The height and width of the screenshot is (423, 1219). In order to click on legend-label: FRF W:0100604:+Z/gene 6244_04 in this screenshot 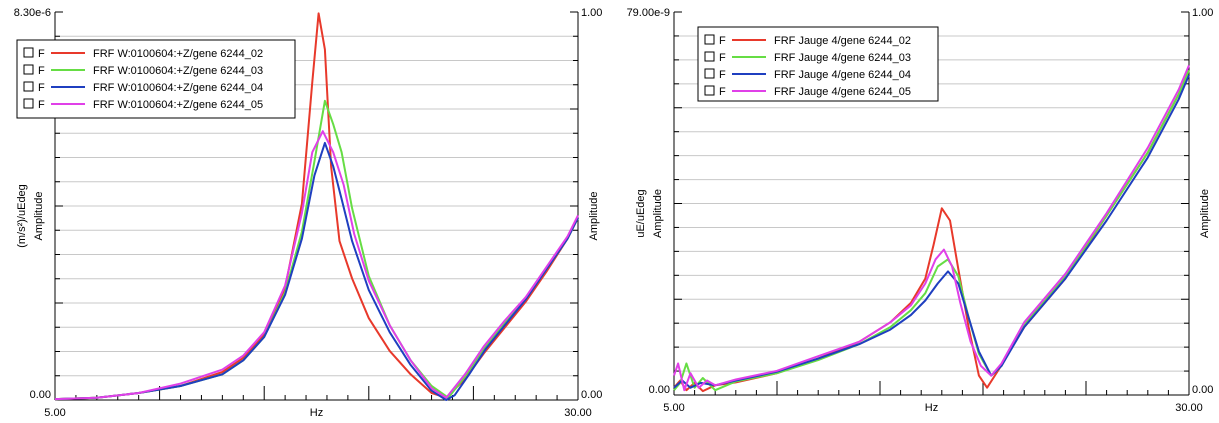, I will do `click(178, 88)`.